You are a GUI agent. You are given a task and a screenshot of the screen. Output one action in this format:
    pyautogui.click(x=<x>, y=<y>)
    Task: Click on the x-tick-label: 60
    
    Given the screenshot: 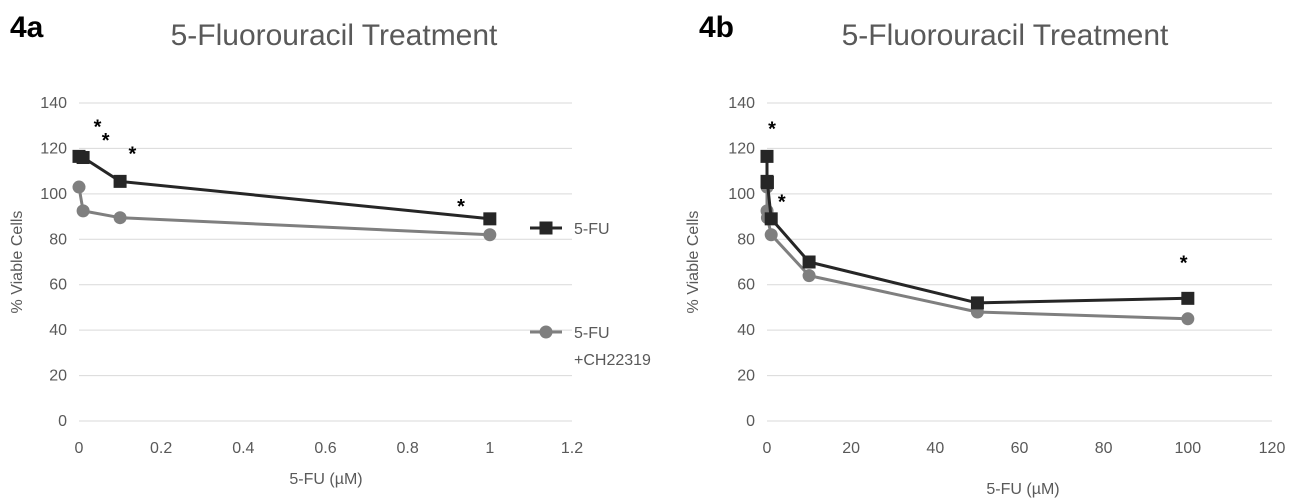 What is the action you would take?
    pyautogui.click(x=1020, y=448)
    